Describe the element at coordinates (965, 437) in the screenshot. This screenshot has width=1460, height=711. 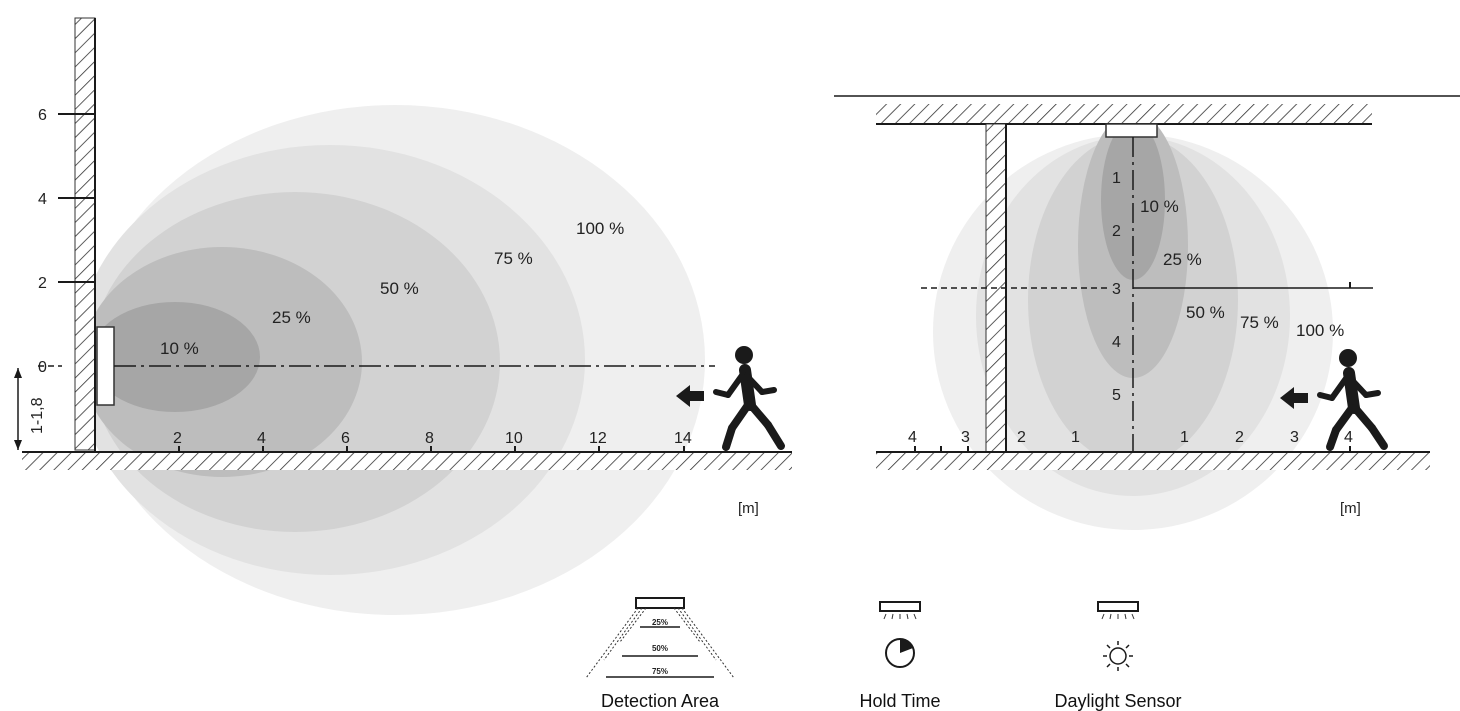
I see `top-width-tick-left-3: 3` at that location.